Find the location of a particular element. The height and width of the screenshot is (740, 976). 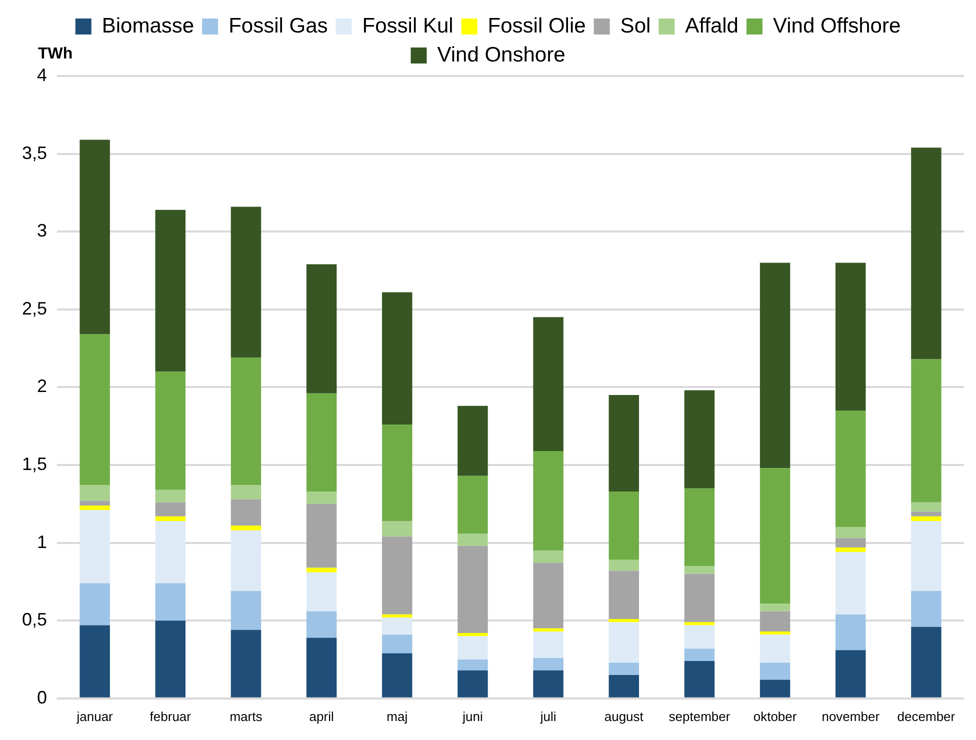

x-tick-label: juni is located at coordinates (472, 716).